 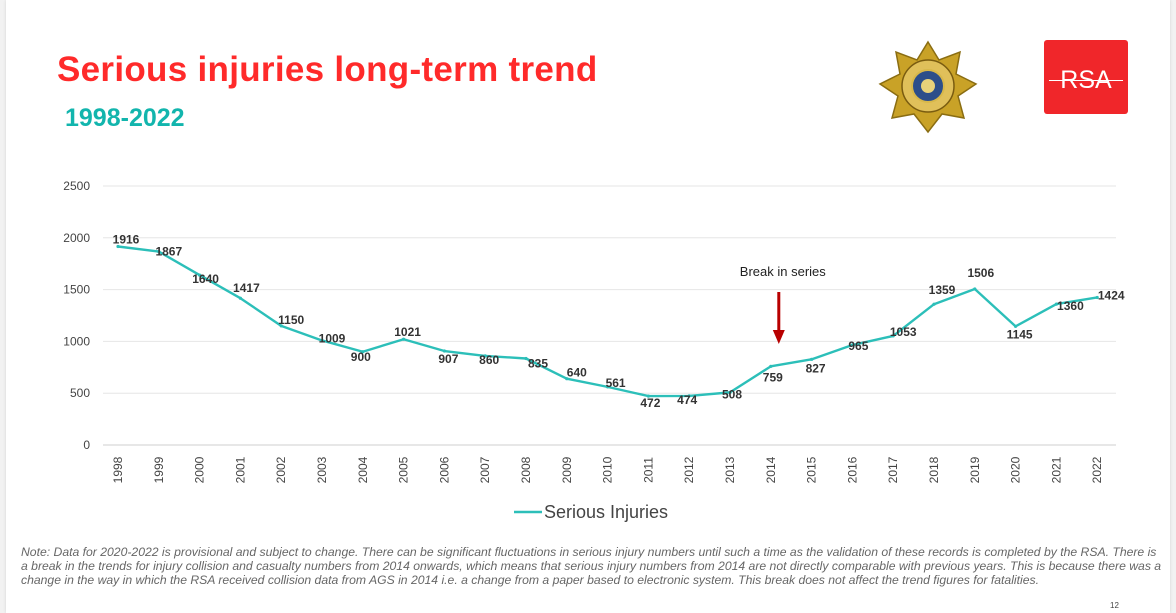 What do you see at coordinates (322, 469) in the screenshot?
I see `x-tick-label: 2003` at bounding box center [322, 469].